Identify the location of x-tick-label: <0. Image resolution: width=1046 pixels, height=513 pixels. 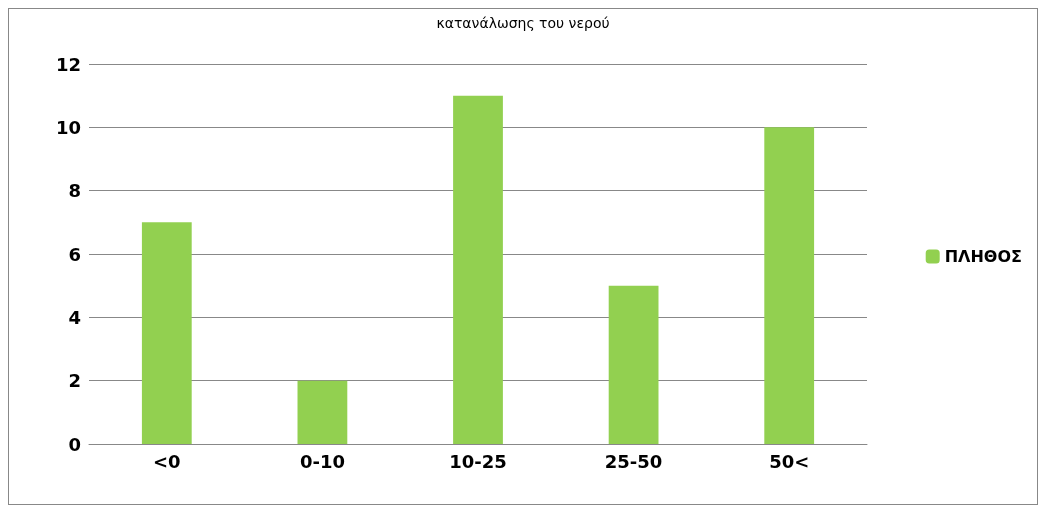
(167, 461).